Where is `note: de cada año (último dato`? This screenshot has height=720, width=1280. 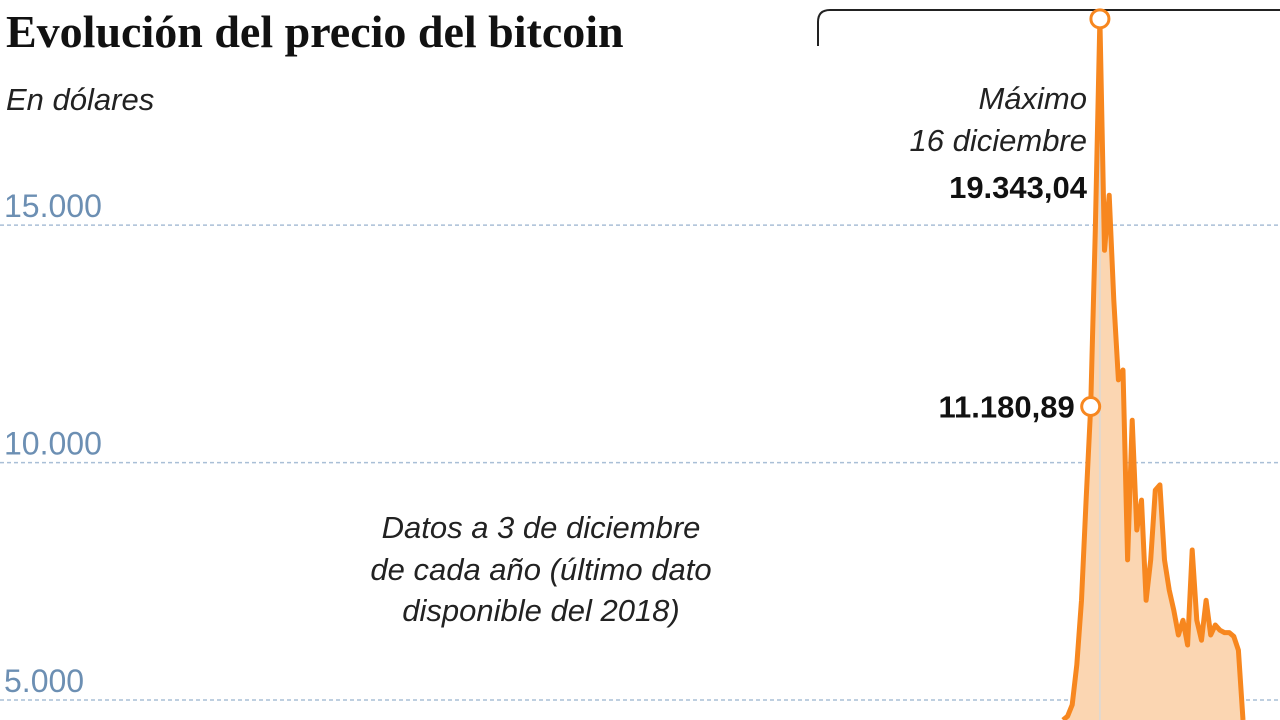 note: de cada año (último dato is located at coordinates (540, 569).